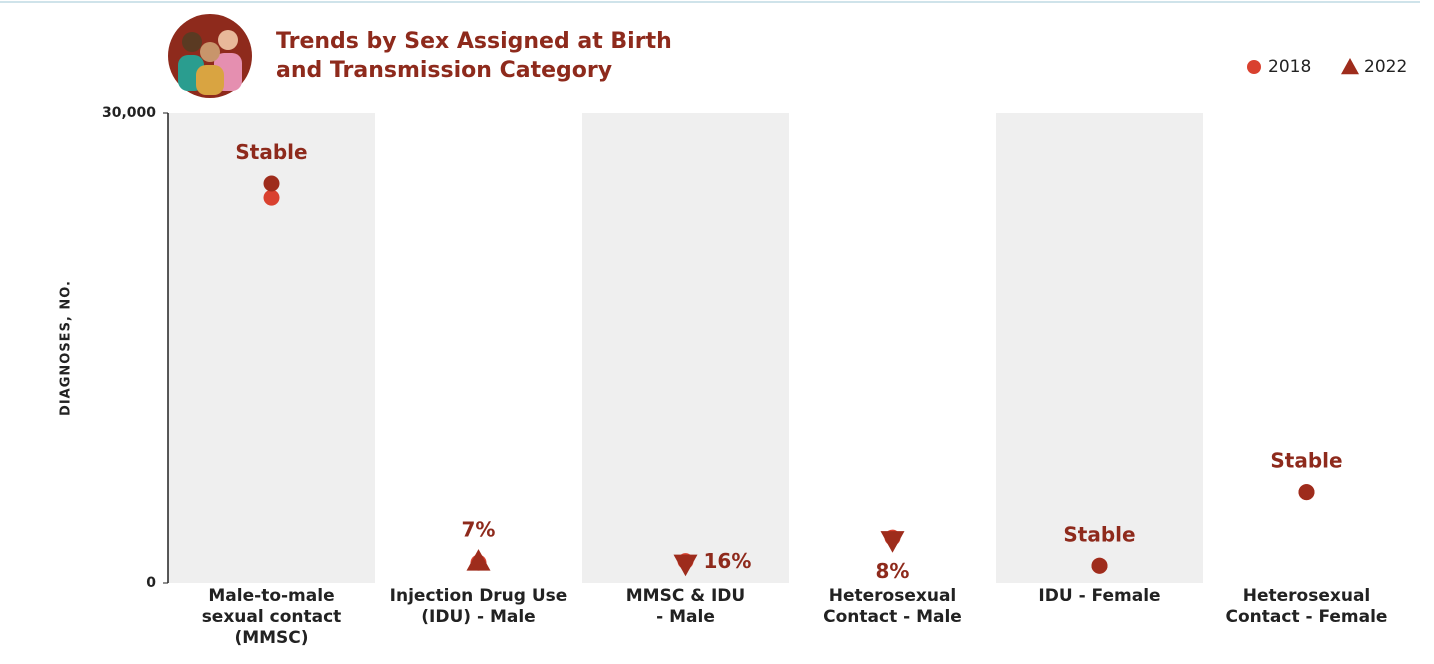  I want to click on chart-title: Trends by Sex Assigned at Birth, so click(474, 41).